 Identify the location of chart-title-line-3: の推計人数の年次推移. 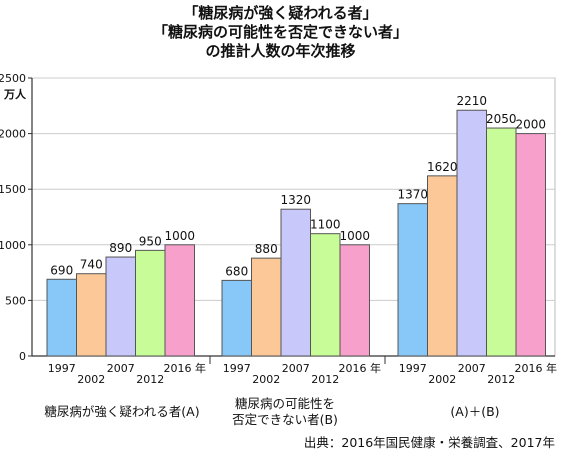
(280, 51).